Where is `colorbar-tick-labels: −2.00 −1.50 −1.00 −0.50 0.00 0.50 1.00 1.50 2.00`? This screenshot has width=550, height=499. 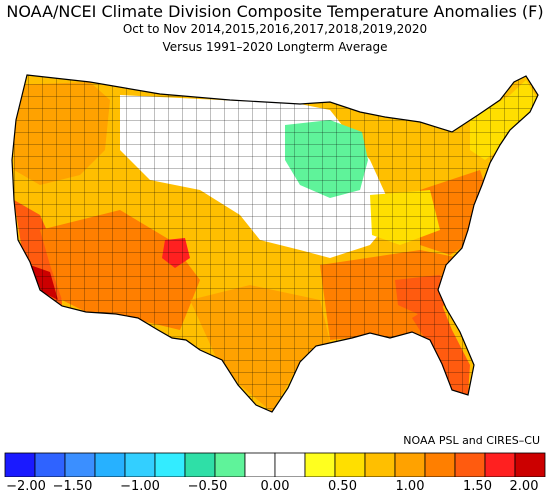 colorbar-tick-labels: −2.00 −1.50 −1.00 −0.50 0.00 0.50 1.00 1.50 2.00 is located at coordinates (275, 489).